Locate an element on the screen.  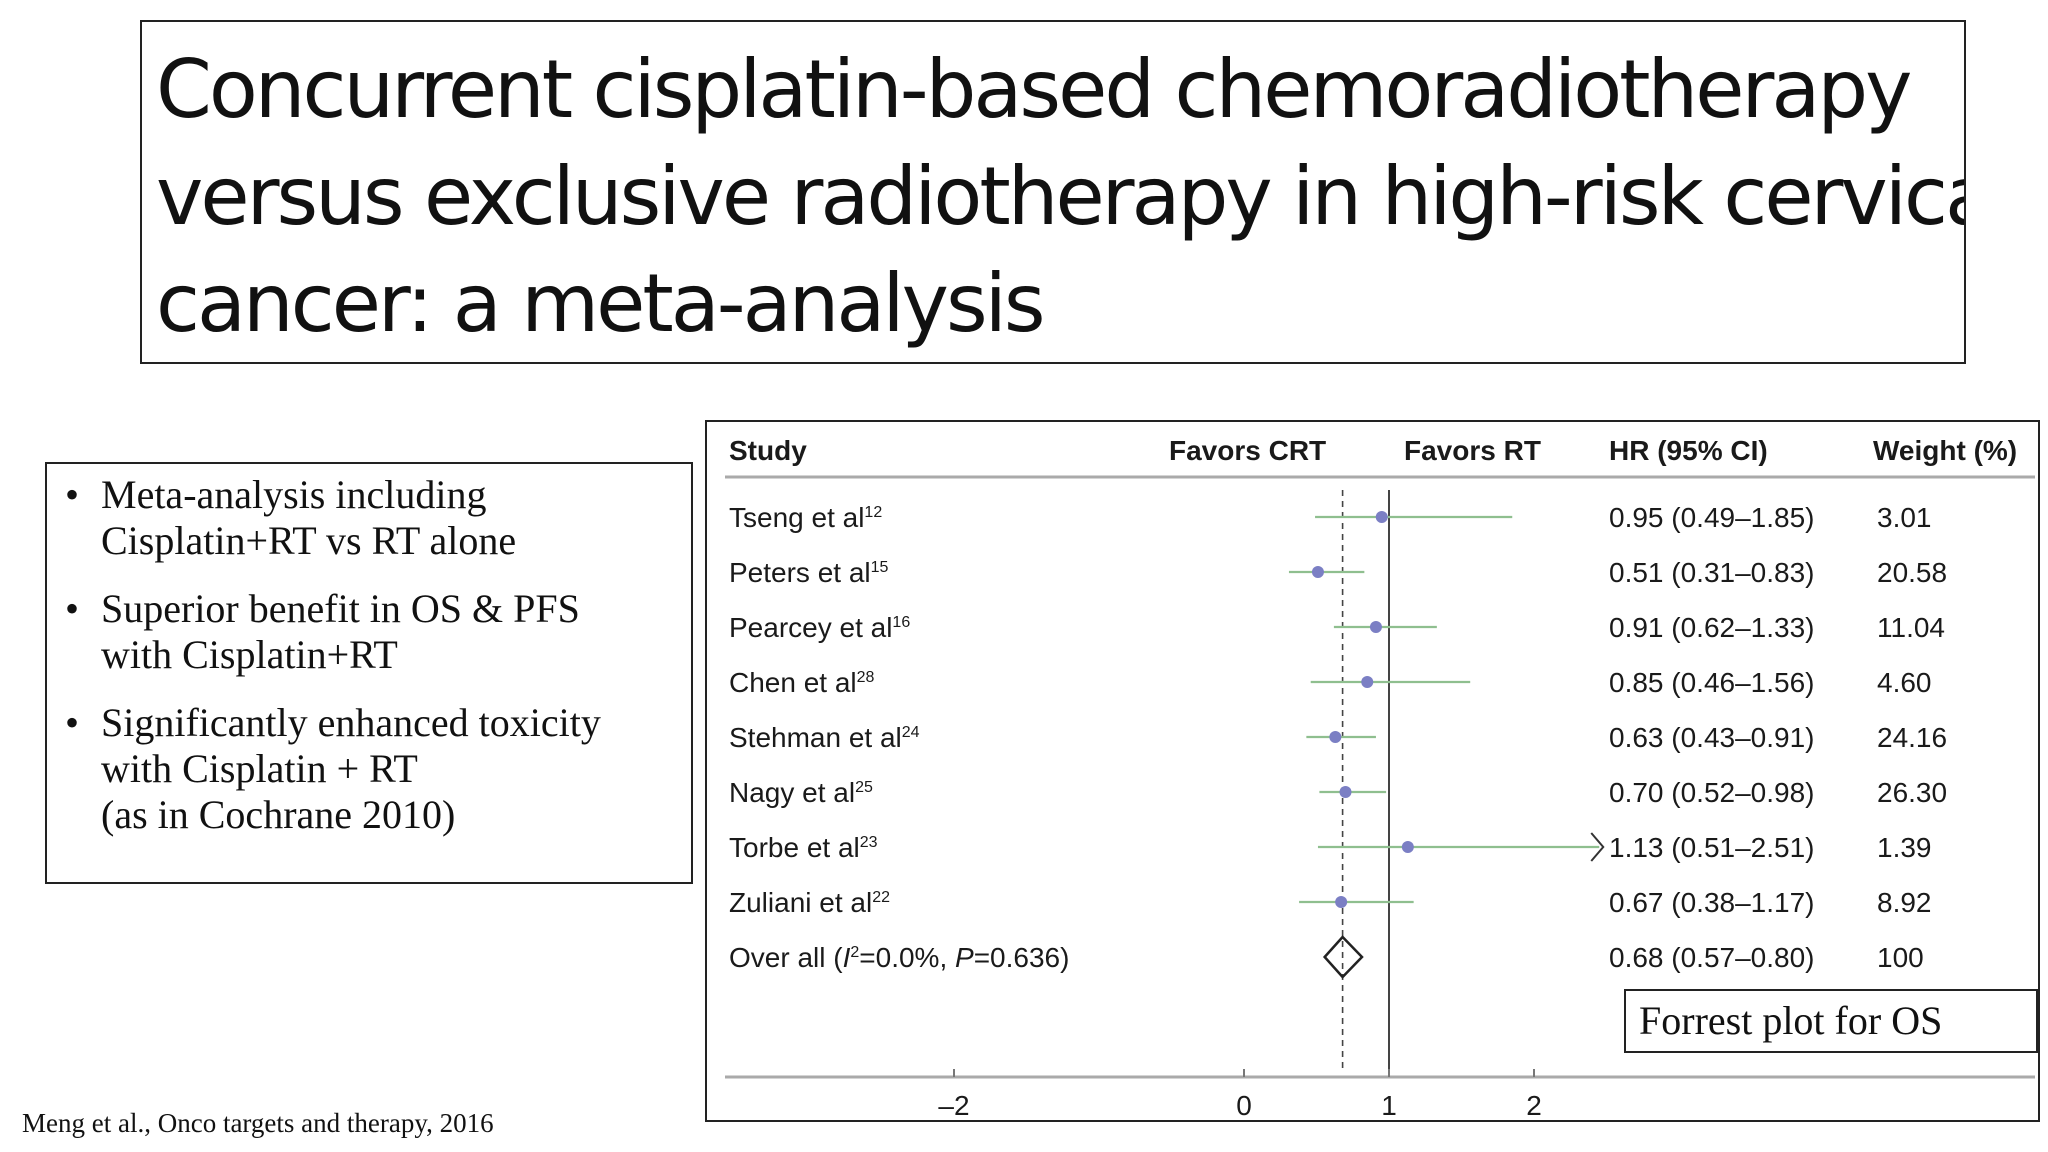
overall-label: Over all (I2=0.0%, P=0.636) is located at coordinates (899, 957).